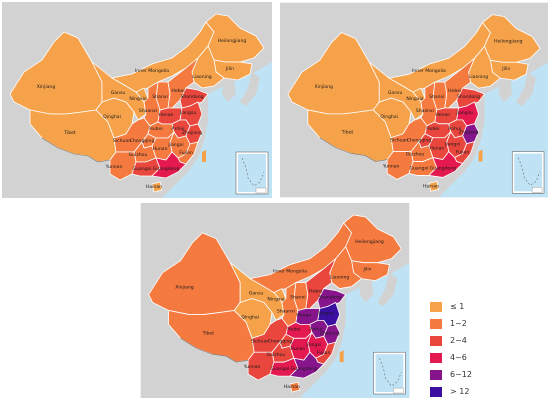  What do you see at coordinates (485, 358) in the screenshot?
I see `legend-item-4: 4~6` at bounding box center [485, 358].